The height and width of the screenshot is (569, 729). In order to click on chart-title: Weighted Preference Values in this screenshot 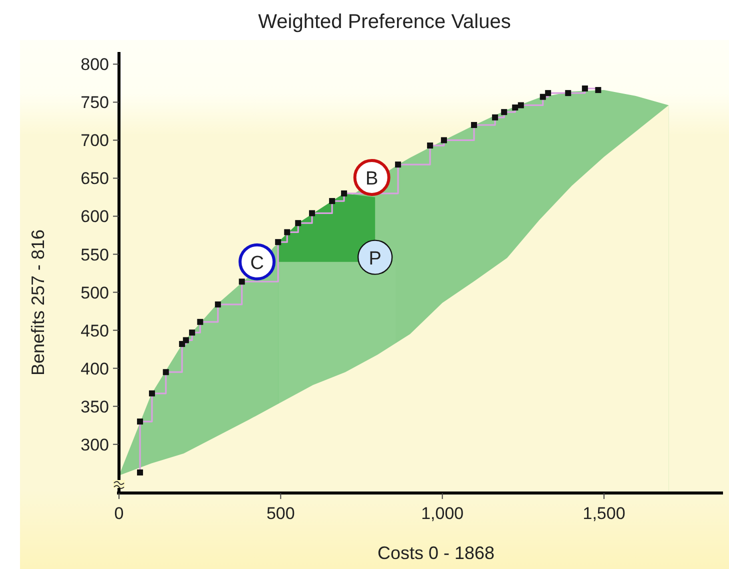, I will do `click(384, 22)`.